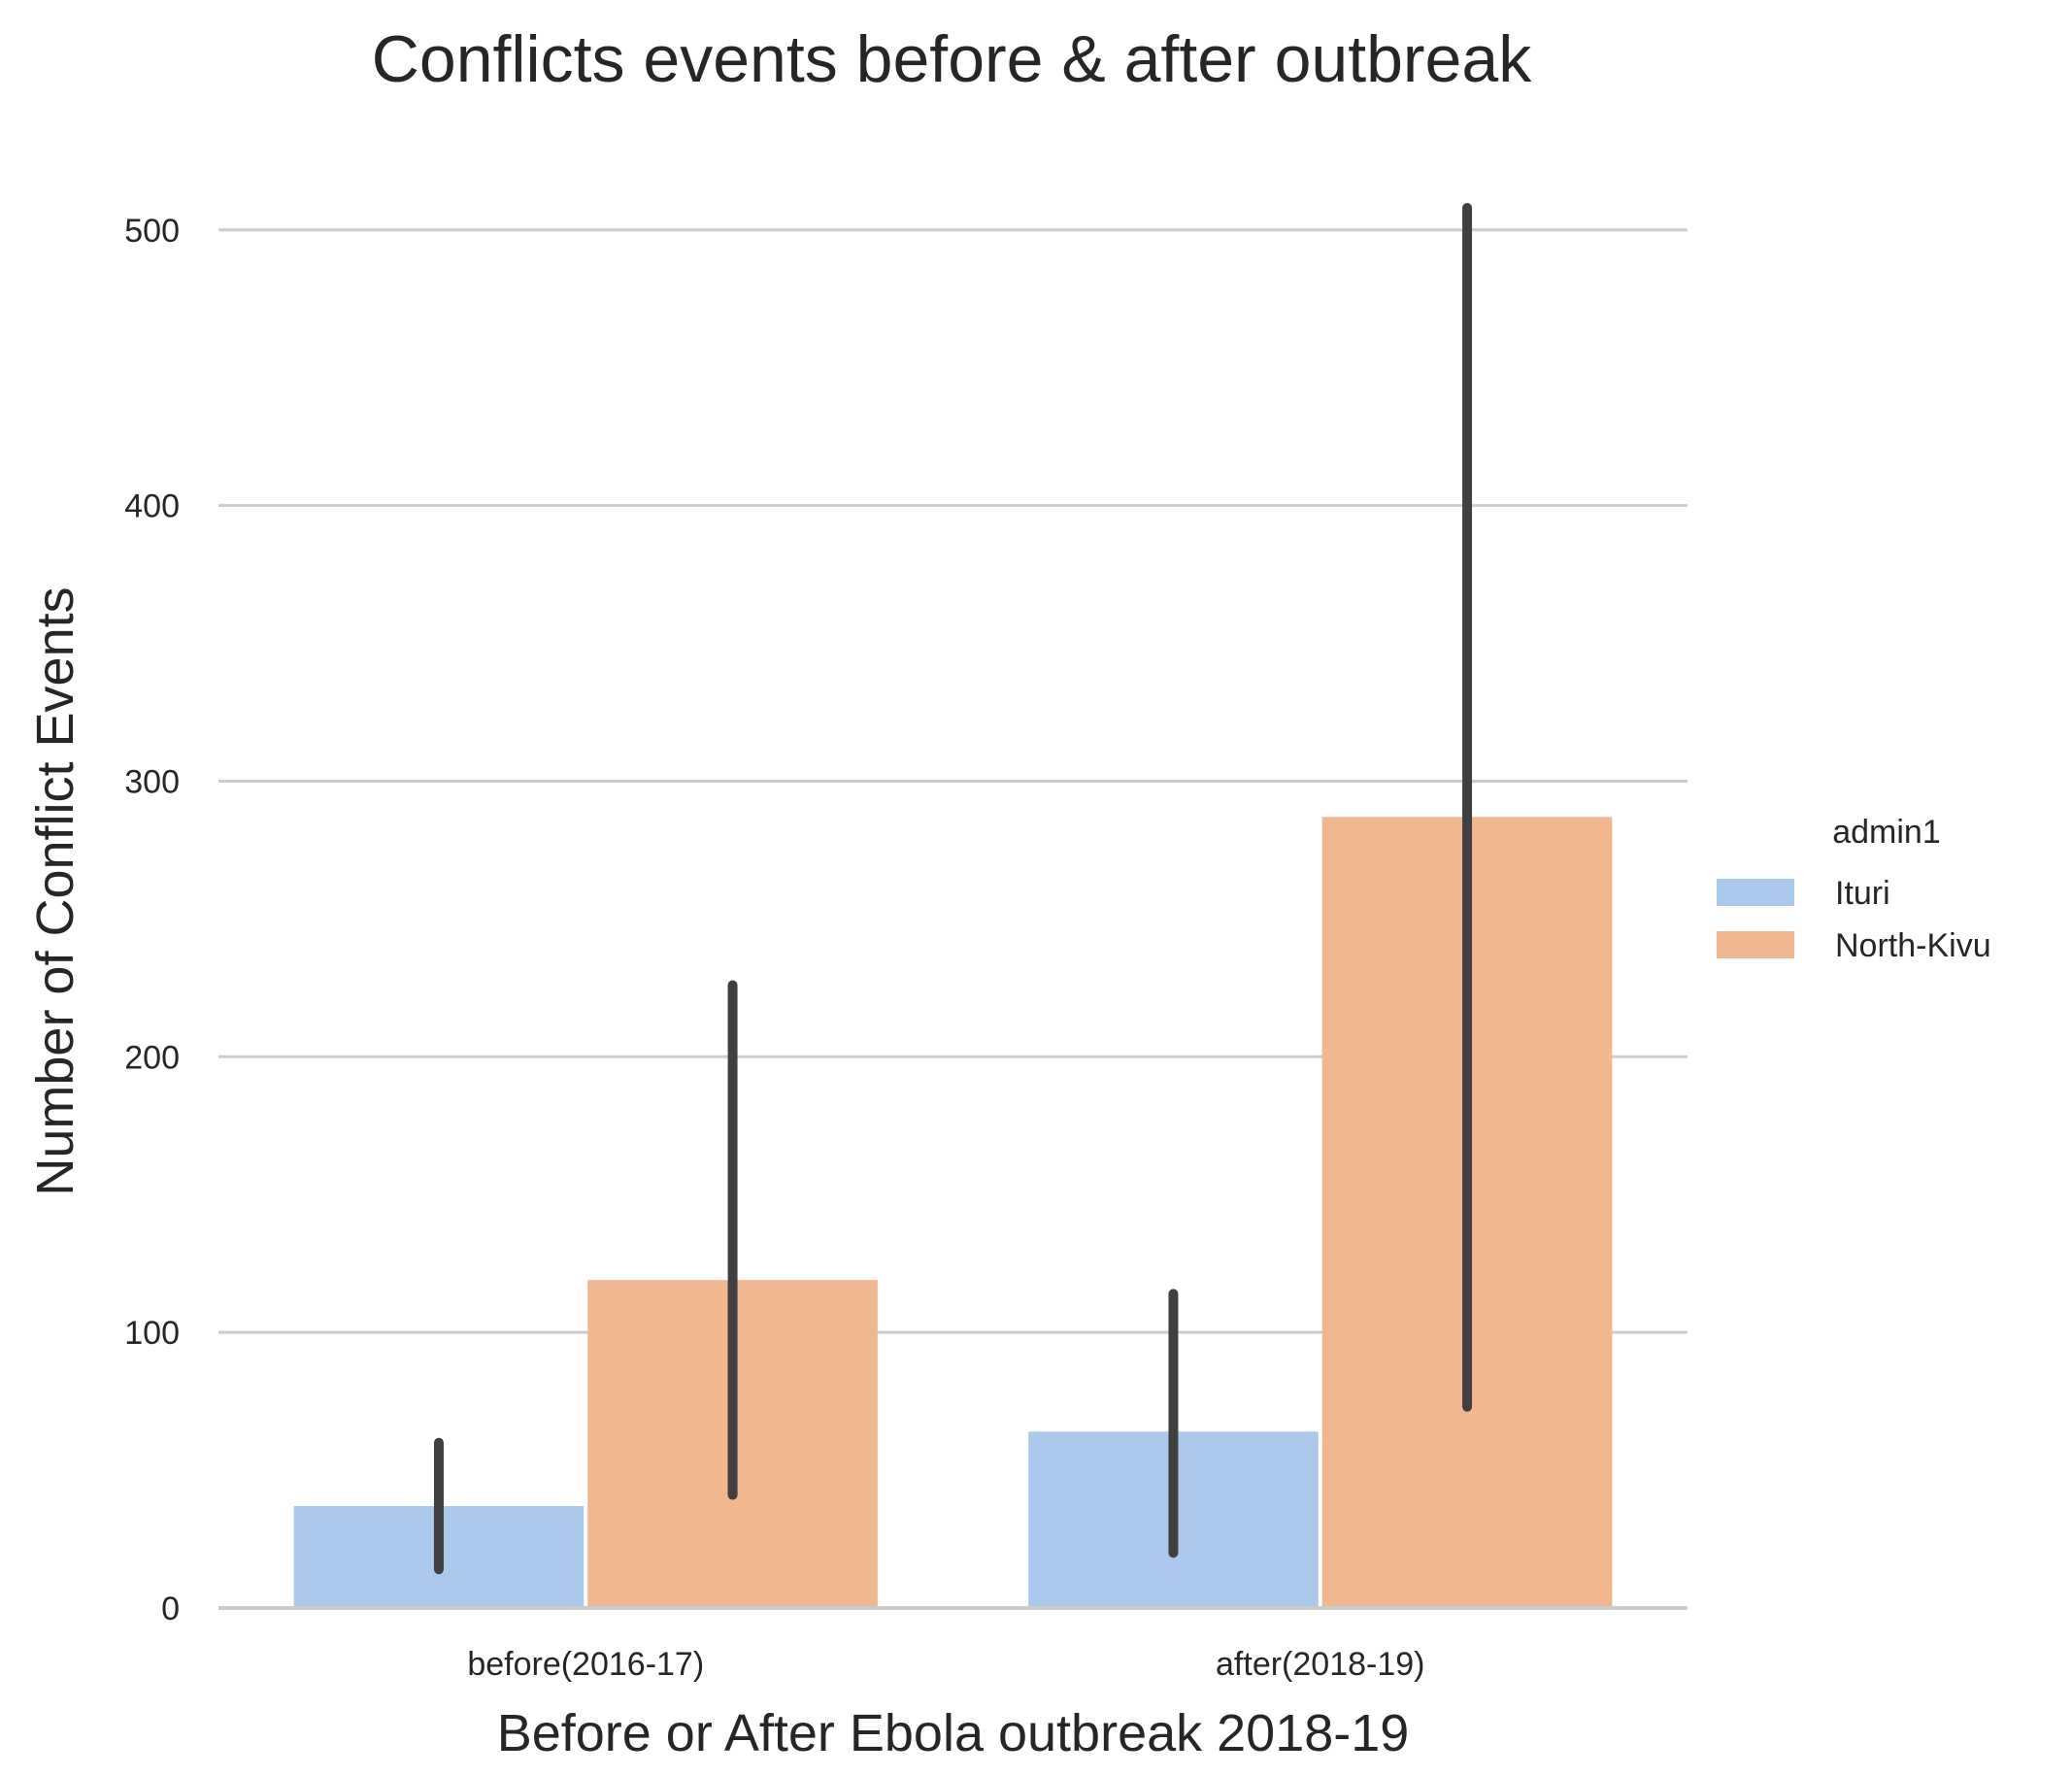 This screenshot has height=1776, width=2072. Describe the element at coordinates (585, 1664) in the screenshot. I see `x-tick-label: before(2016-17)` at that location.